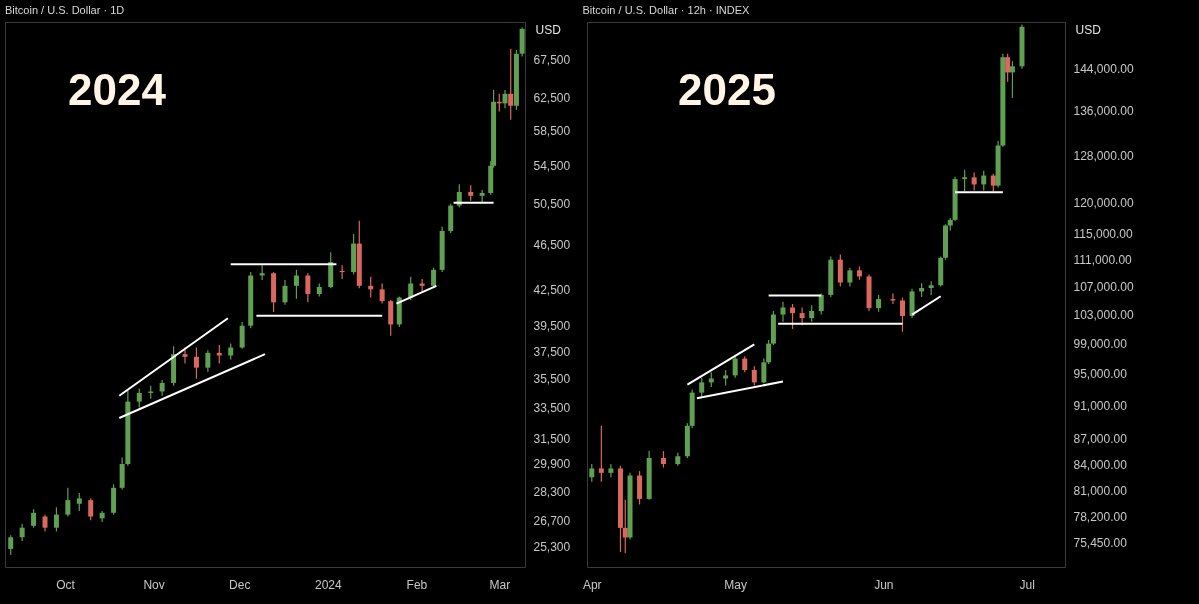 Image resolution: width=1199 pixels, height=604 pixels. What do you see at coordinates (1100, 464) in the screenshot?
I see `y-tick-label: 84,000.00` at bounding box center [1100, 464].